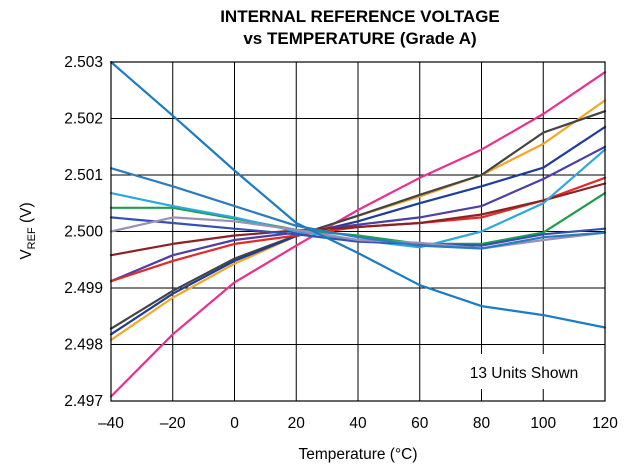 This screenshot has width=629, height=465. Describe the element at coordinates (420, 423) in the screenshot. I see `x-tick-label: 60` at that location.